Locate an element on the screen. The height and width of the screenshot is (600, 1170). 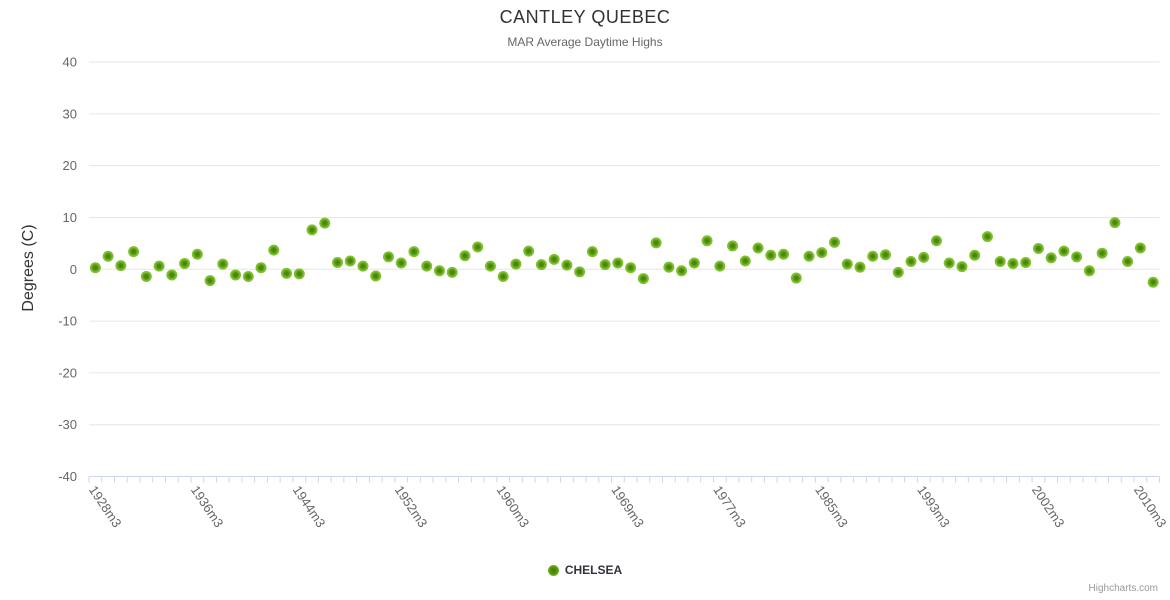
chart-title: CANTLEY QUEBEC is located at coordinates (585, 17).